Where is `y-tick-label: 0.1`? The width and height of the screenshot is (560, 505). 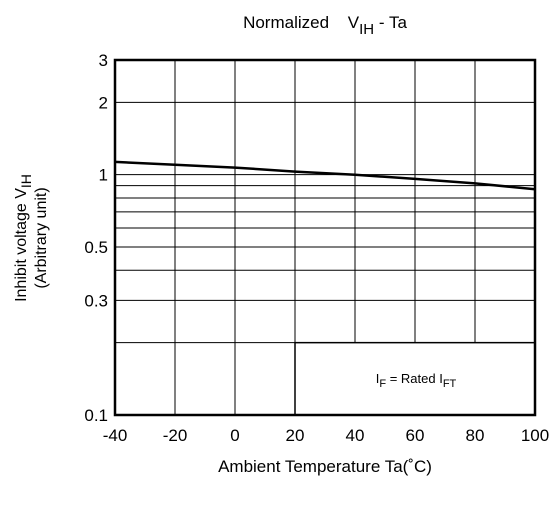 y-tick-label: 0.1 is located at coordinates (96, 415).